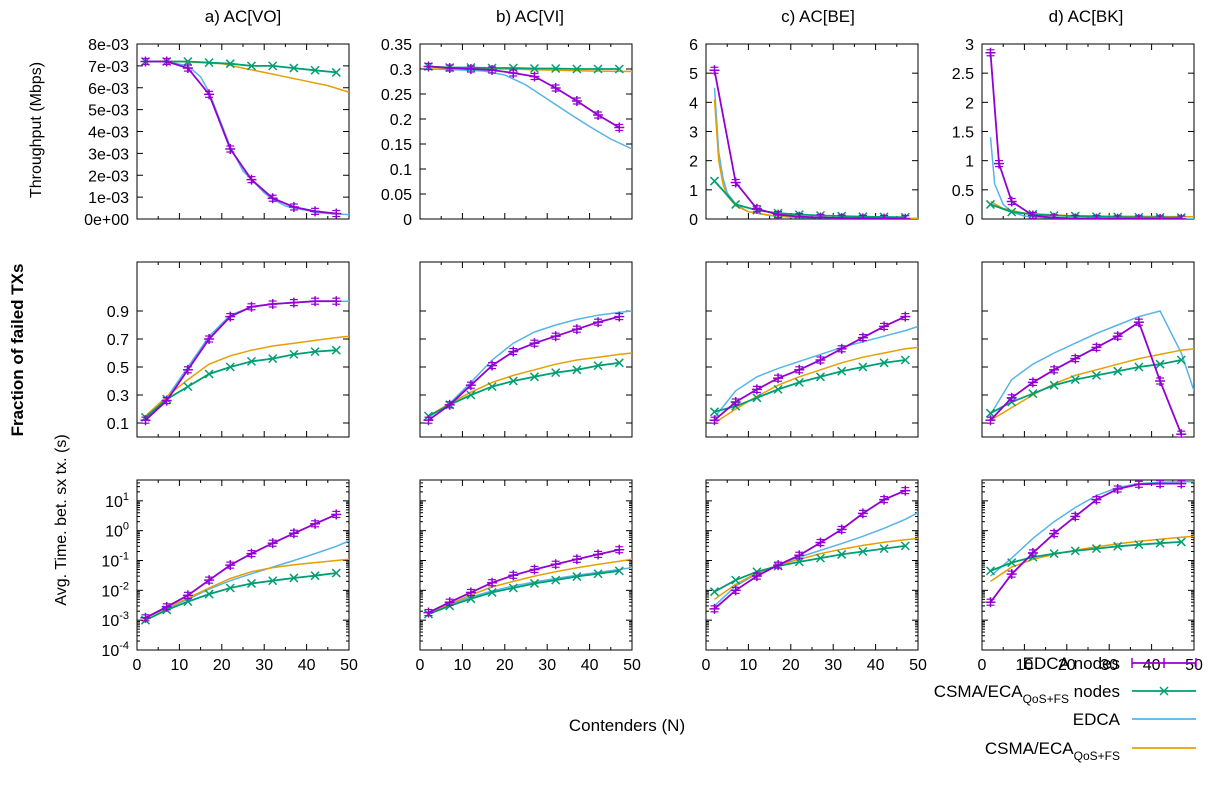  I want to click on row-label-throughput: Throughput (Mbps), so click(36, 130).